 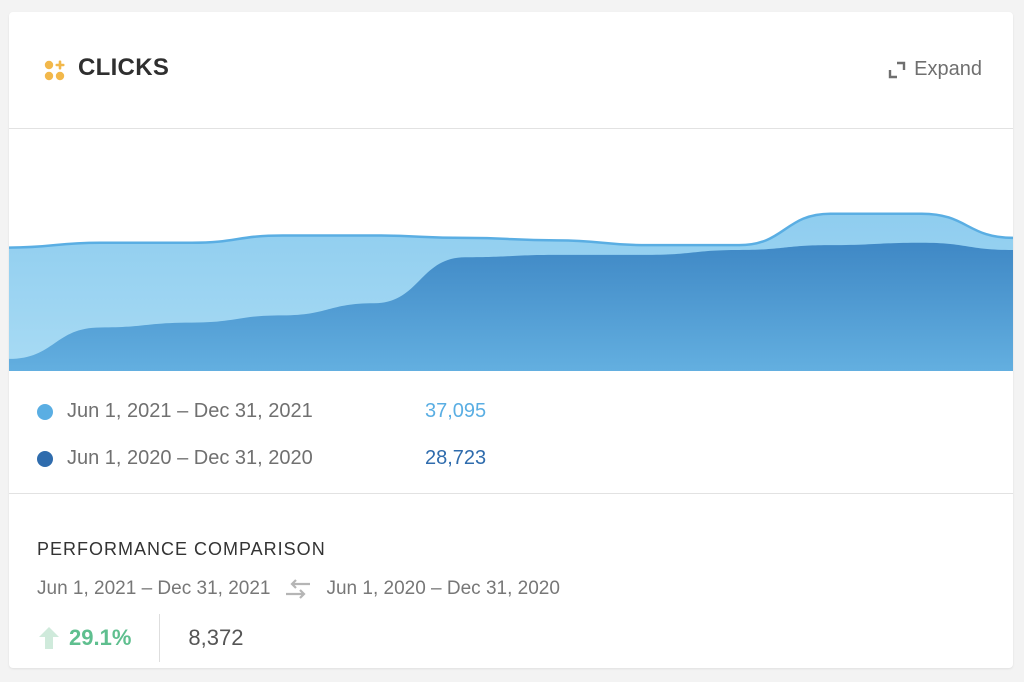 I want to click on legend-item-current: Jun 1, 2021 – Dec 31, 2021 37,095, so click(x=261, y=411).